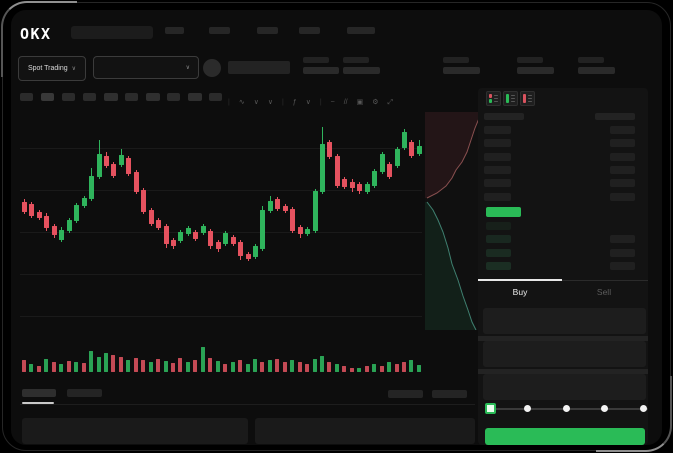 The image size is (673, 453). What do you see at coordinates (39, 393) in the screenshot?
I see `bottom-tab-active-skeleton` at bounding box center [39, 393].